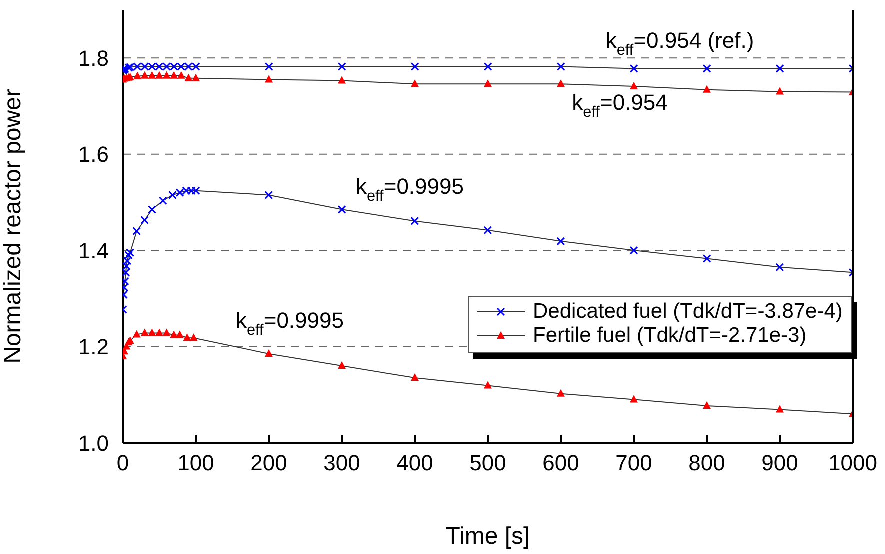  What do you see at coordinates (93, 58) in the screenshot?
I see `y-tick-label: 1.8` at bounding box center [93, 58].